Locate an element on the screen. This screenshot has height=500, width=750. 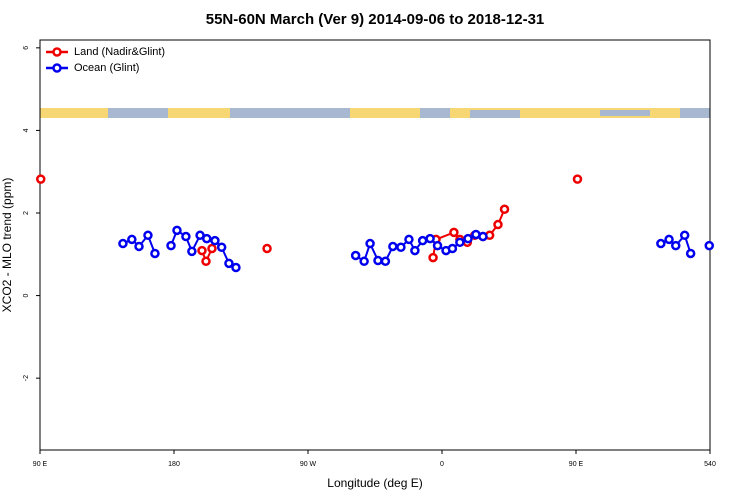
y-axis-label: XCO2 - MLO trend (ppm) is located at coordinates (7, 245).